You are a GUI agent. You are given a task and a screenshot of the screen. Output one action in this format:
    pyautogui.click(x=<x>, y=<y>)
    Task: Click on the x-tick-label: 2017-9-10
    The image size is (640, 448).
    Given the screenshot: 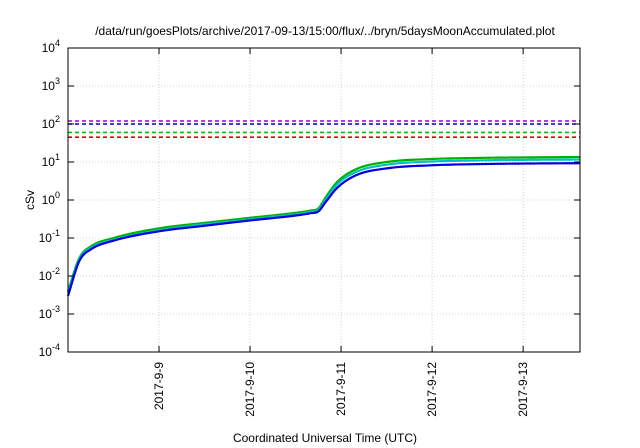 What is the action you would take?
    pyautogui.click(x=250, y=389)
    